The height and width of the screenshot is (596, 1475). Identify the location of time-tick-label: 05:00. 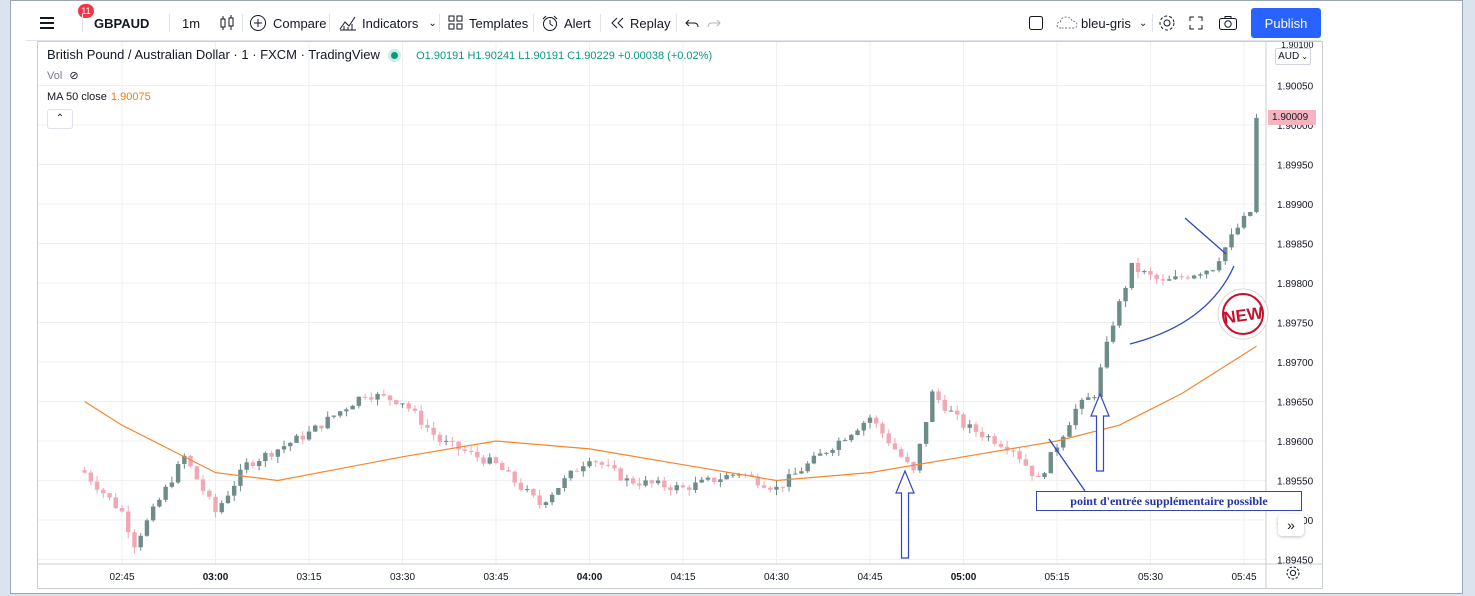
(964, 577).